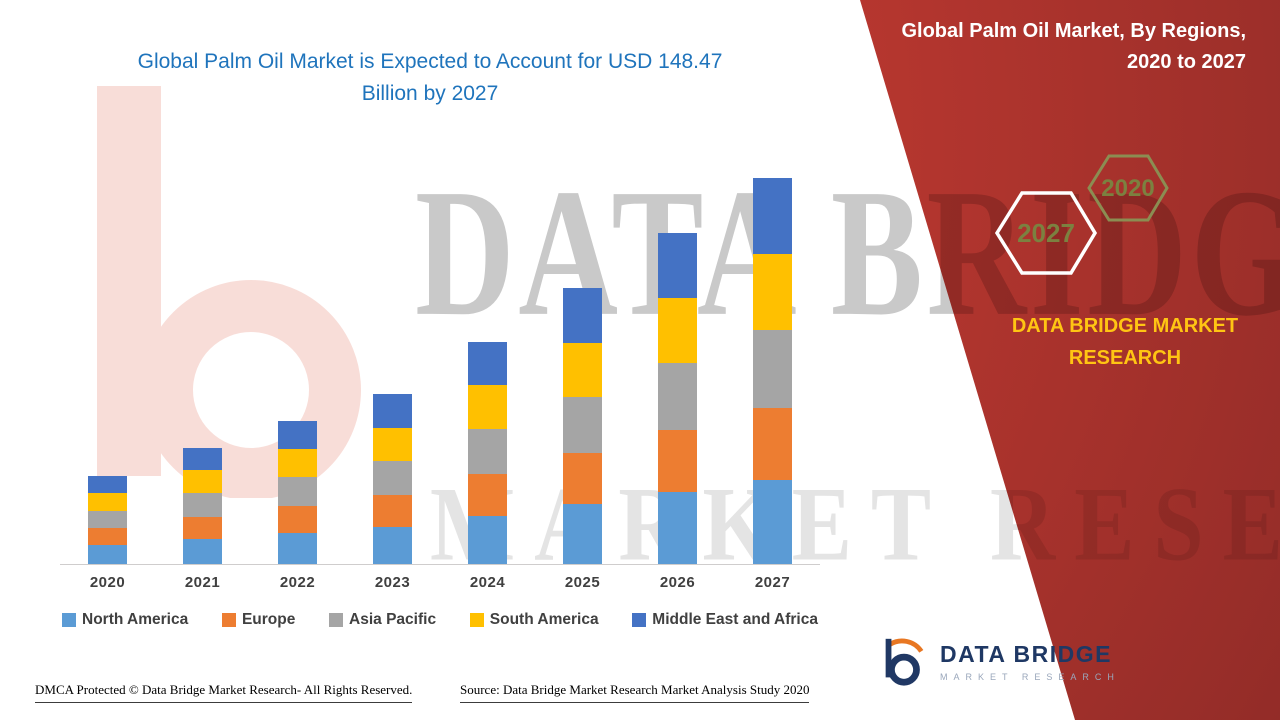  What do you see at coordinates (228, 620) in the screenshot?
I see `legend-swatch-europe` at bounding box center [228, 620].